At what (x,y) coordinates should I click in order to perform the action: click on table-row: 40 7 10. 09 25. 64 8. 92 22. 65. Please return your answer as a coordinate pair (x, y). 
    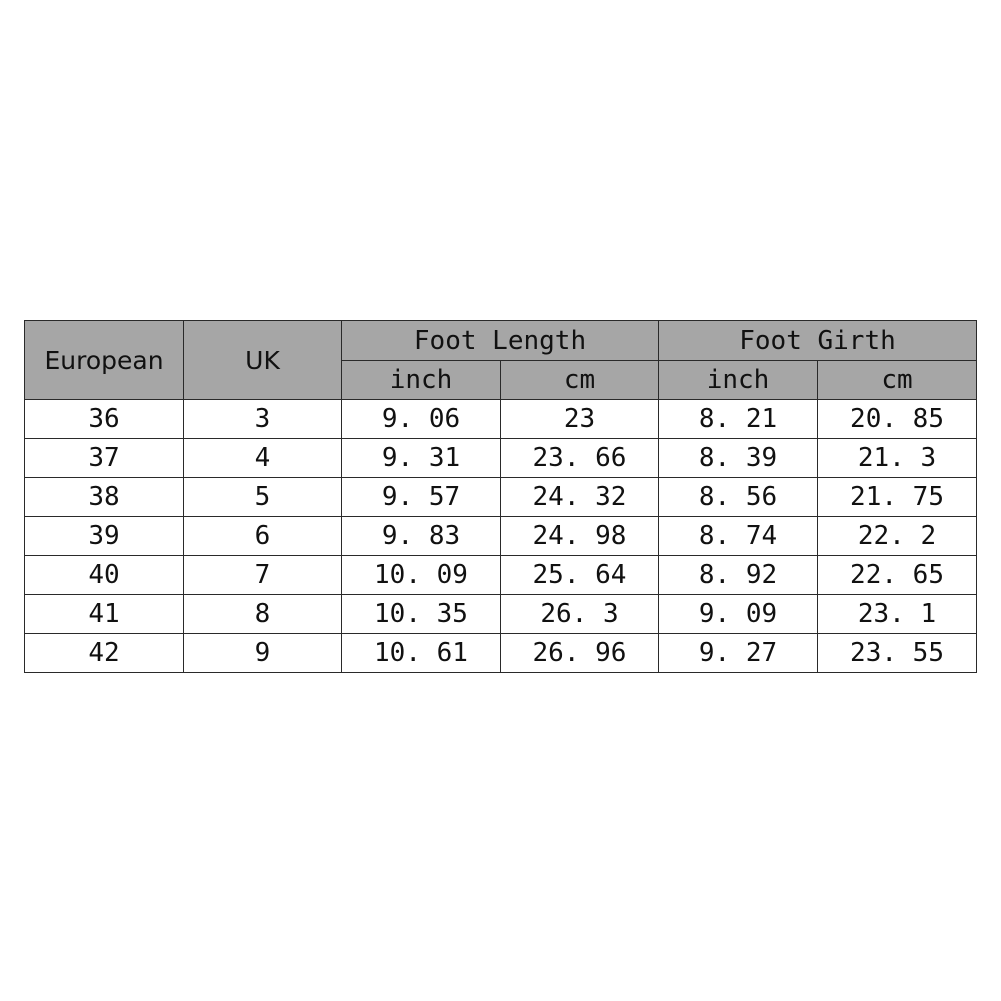
    Looking at the image, I should click on (501, 575).